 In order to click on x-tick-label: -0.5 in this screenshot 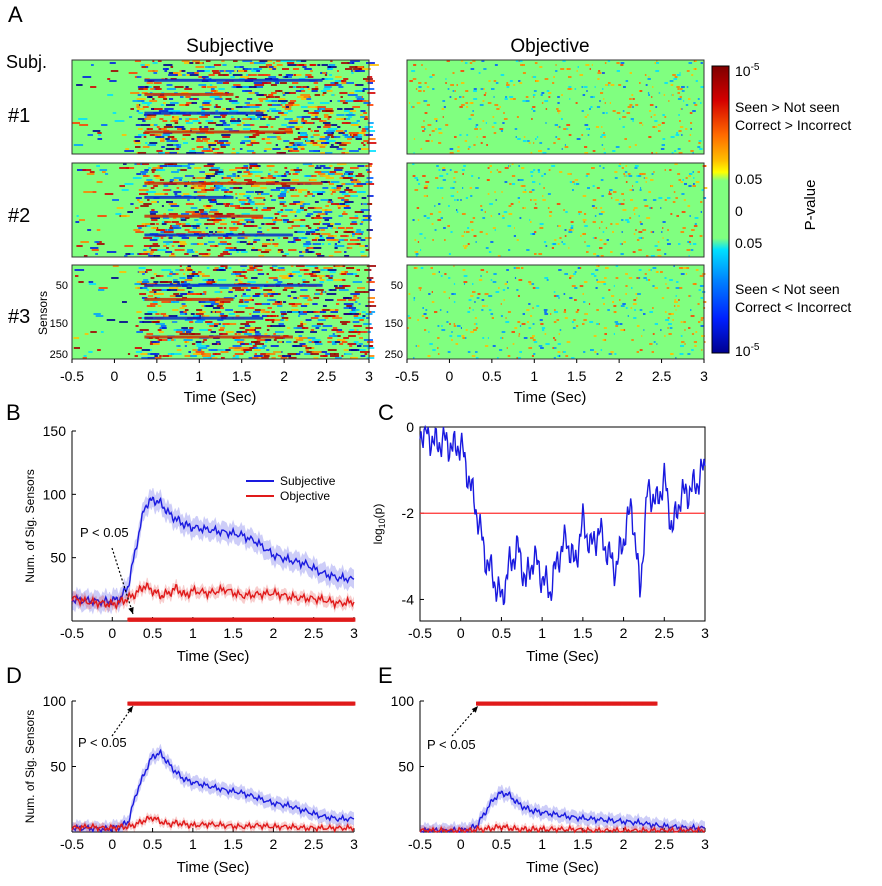, I will do `click(72, 844)`.